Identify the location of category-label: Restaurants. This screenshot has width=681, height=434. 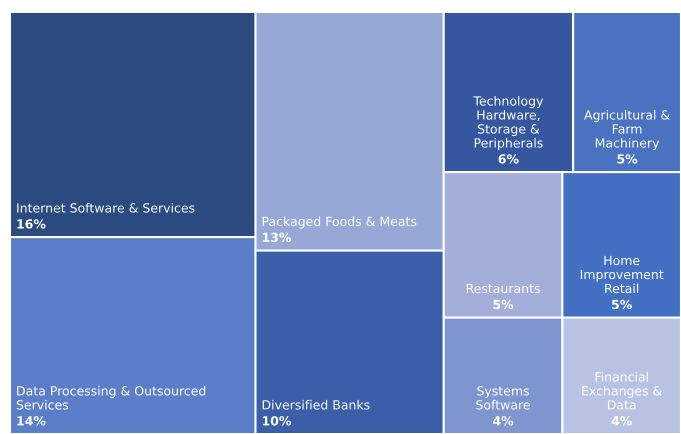
(503, 289).